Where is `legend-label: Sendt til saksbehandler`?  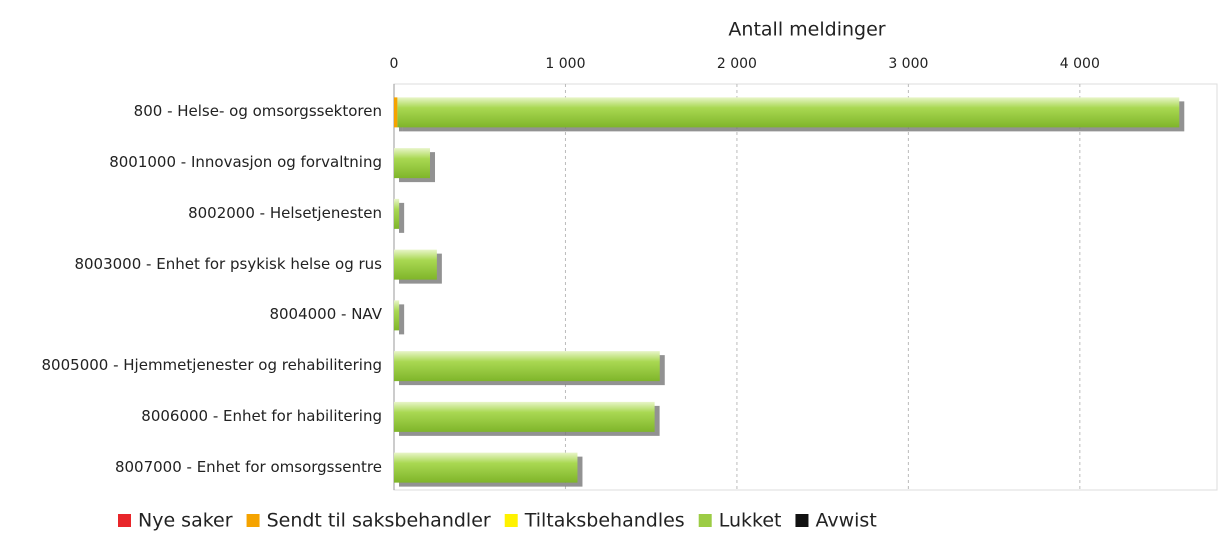 legend-label: Sendt til saksbehandler is located at coordinates (379, 521).